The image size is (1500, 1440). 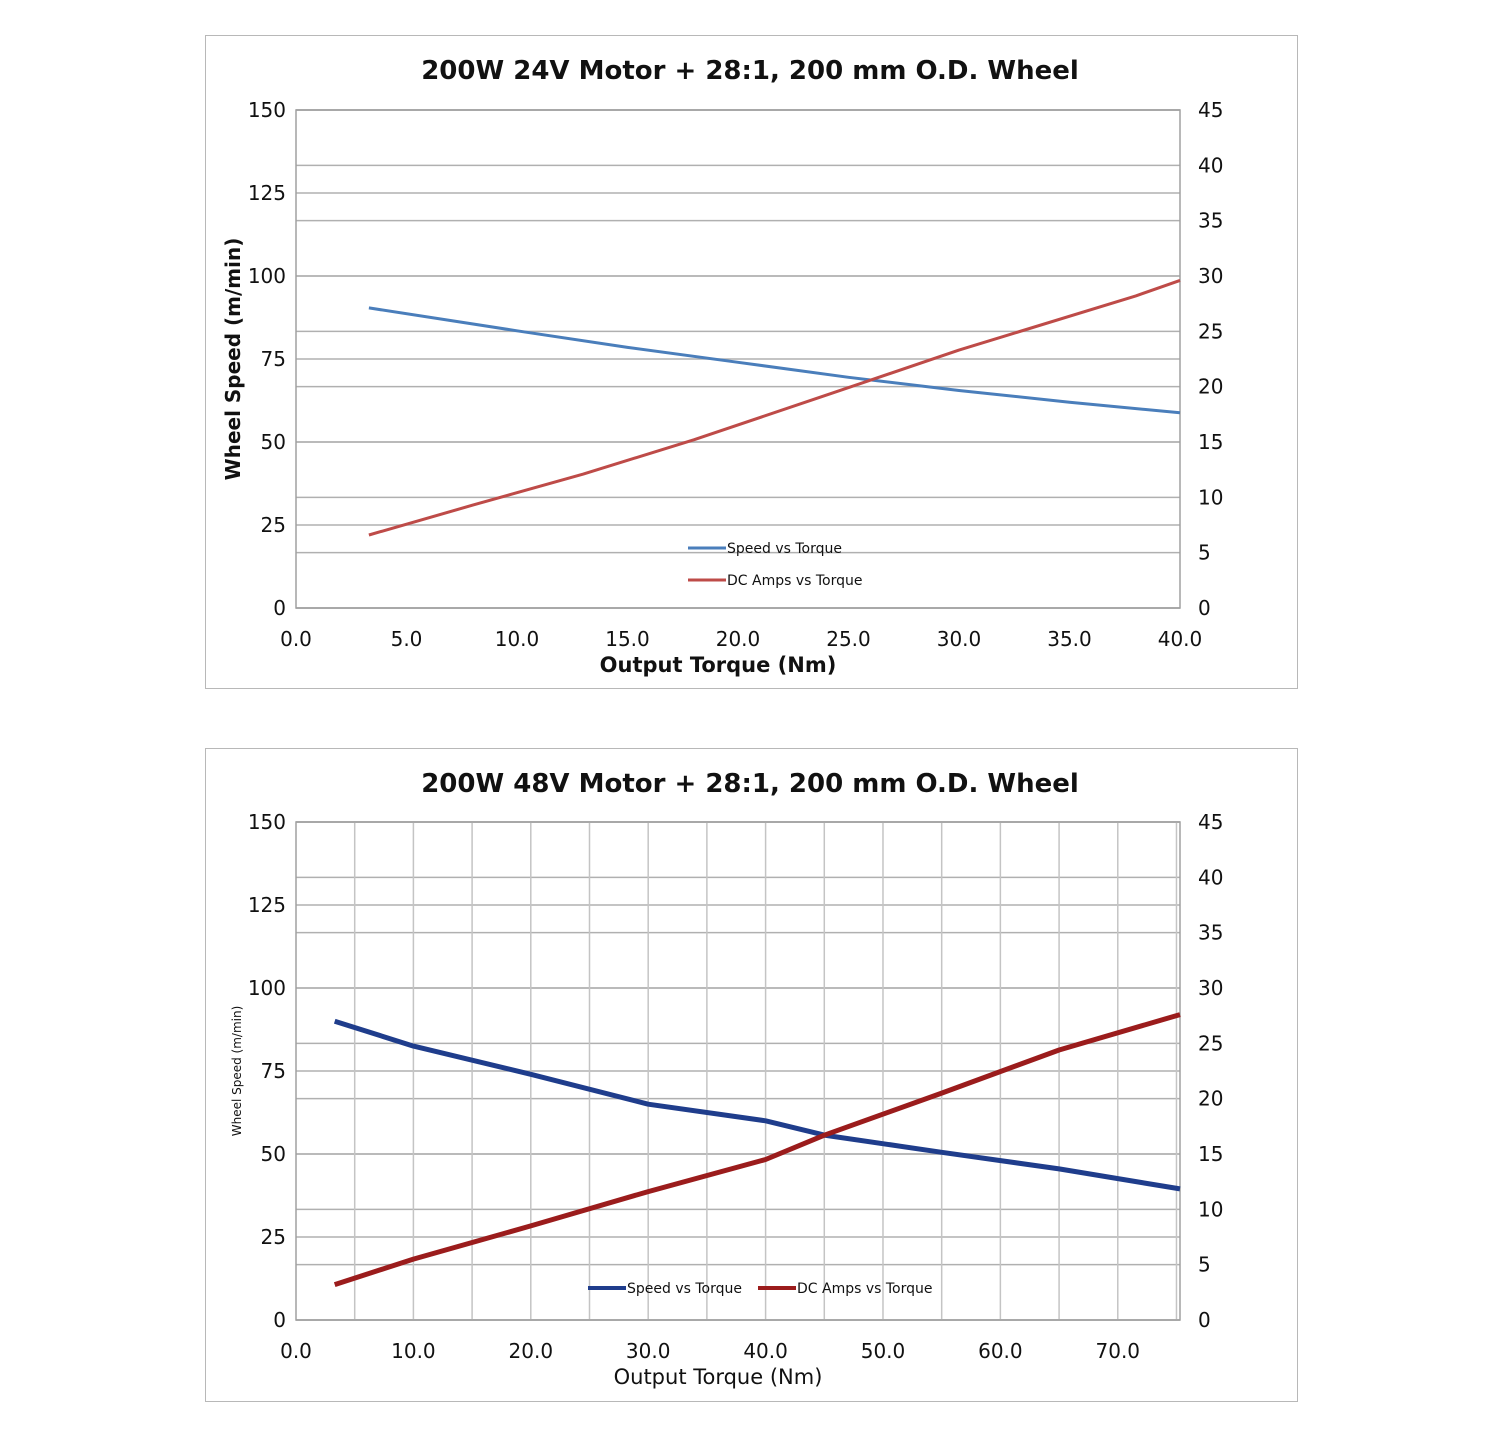 What do you see at coordinates (627, 639) in the screenshot?
I see `x-tick-label: 15.0` at bounding box center [627, 639].